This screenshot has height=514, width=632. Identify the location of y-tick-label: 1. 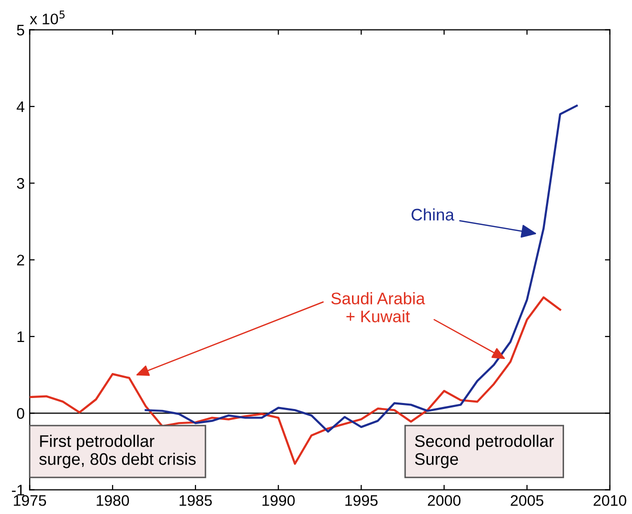
(21, 337).